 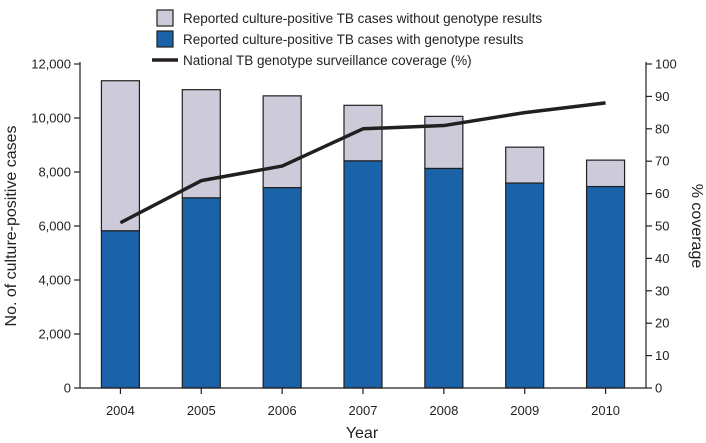 I want to click on y-tick-right-label: 60, so click(x=662, y=193).